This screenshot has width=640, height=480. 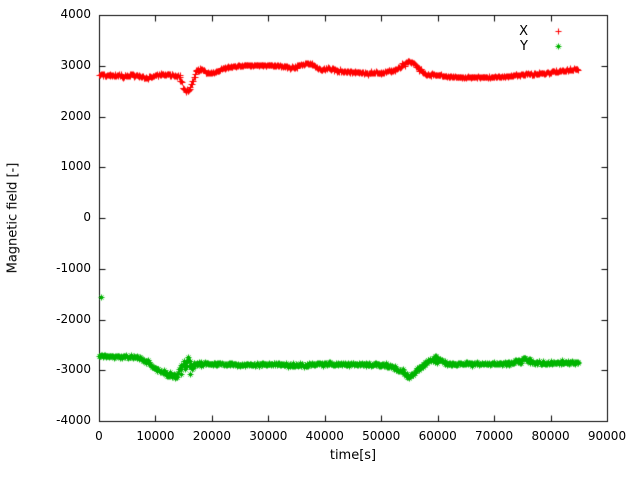 I want to click on y-tick-label: 2000, so click(x=75, y=115).